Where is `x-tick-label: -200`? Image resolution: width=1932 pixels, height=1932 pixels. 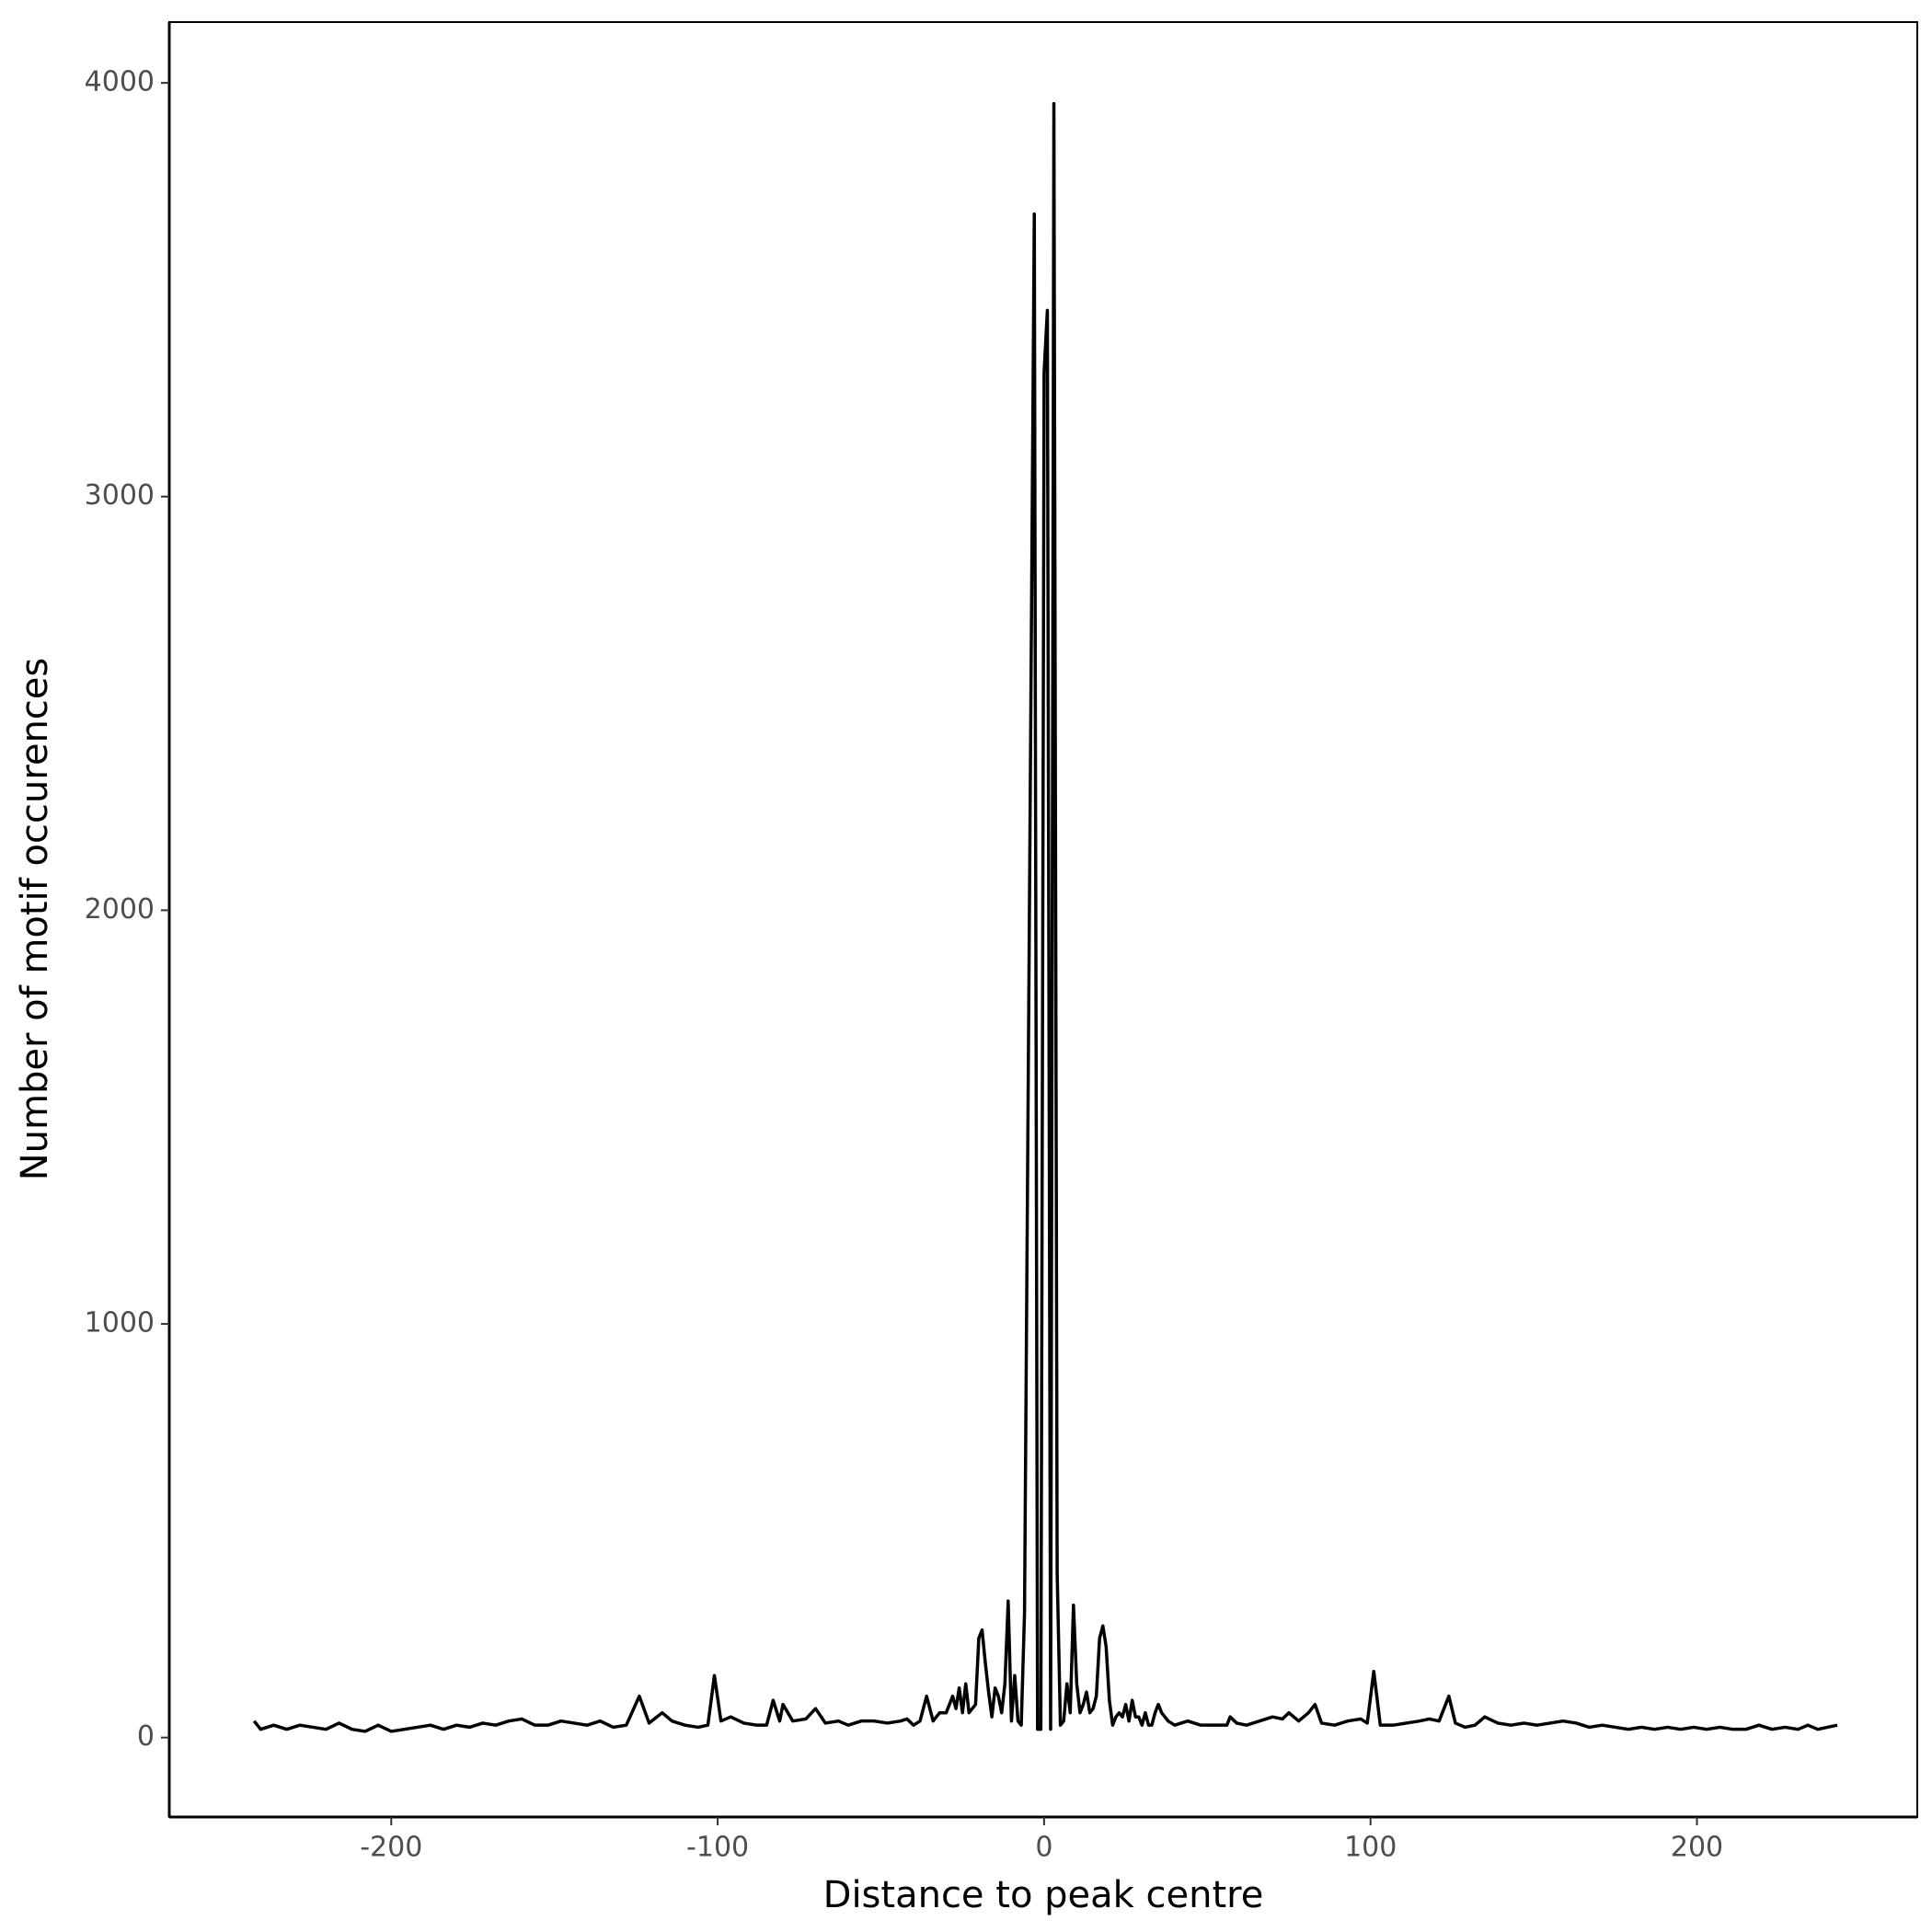 x-tick-label: -200 is located at coordinates (391, 1848).